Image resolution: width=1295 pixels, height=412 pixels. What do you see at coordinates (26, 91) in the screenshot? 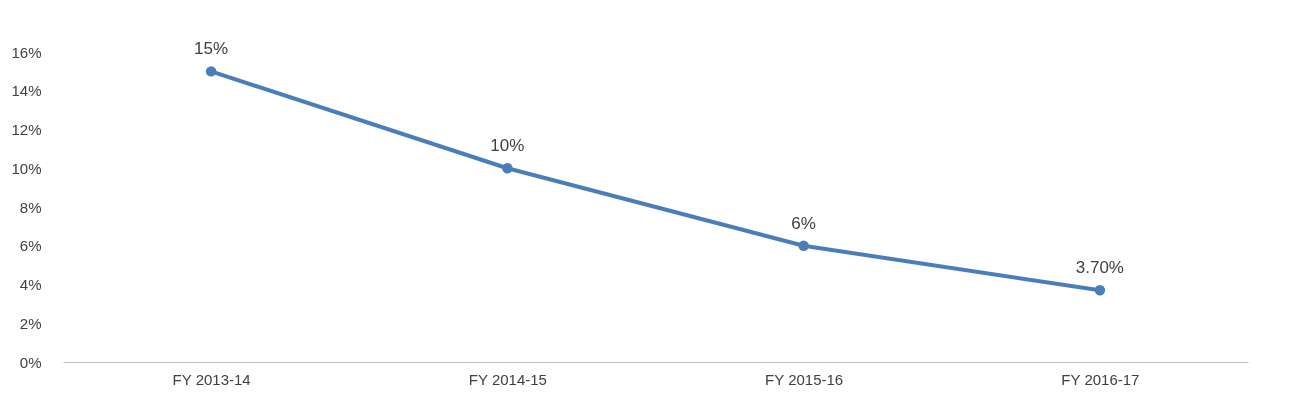
I see `y-tick-label: 14%` at bounding box center [26, 91].